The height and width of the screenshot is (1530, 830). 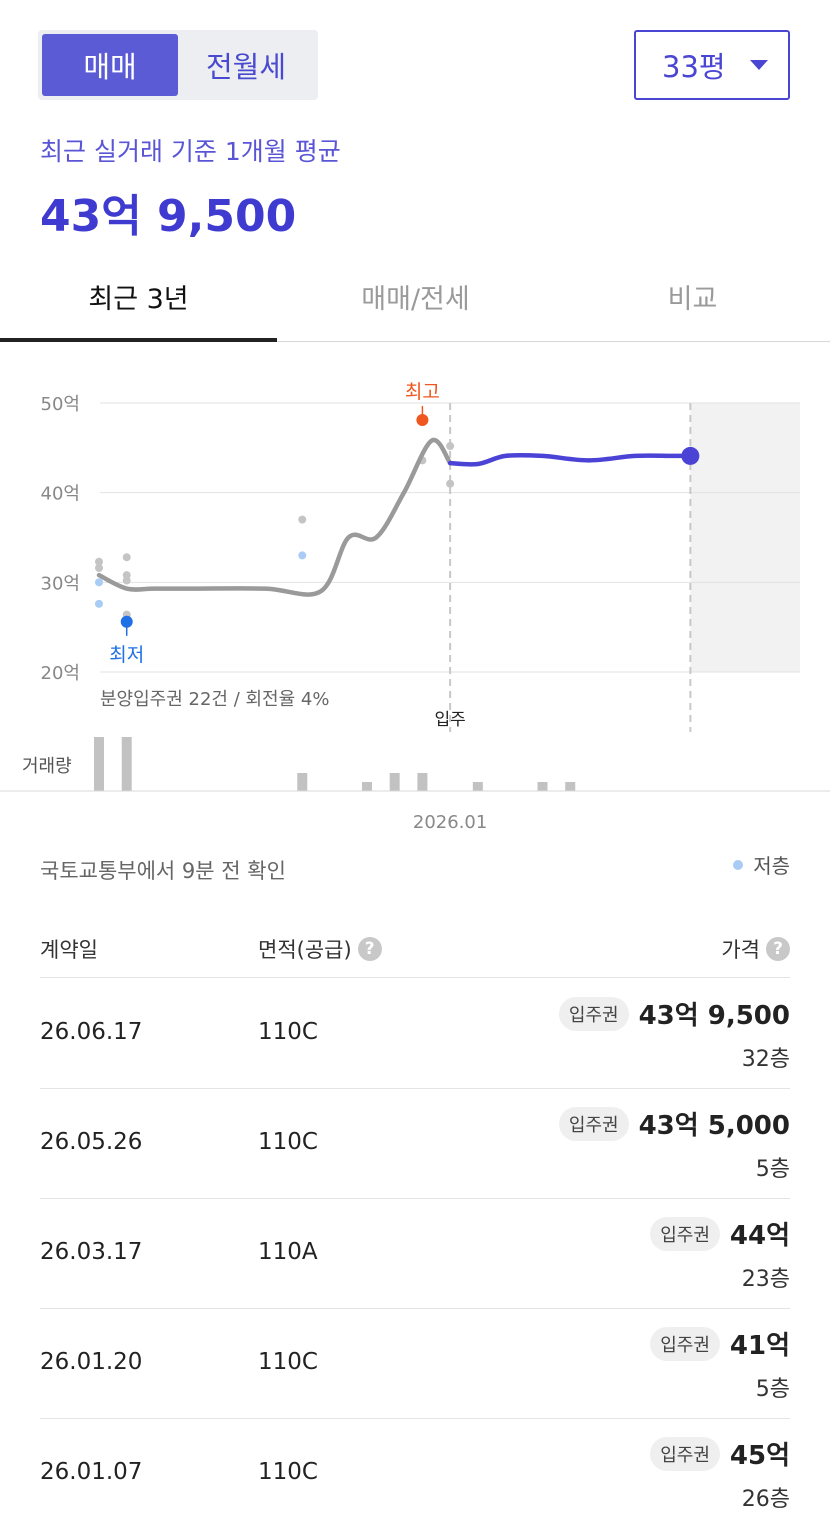 I want to click on area-size-select: 33평, so click(x=712, y=65).